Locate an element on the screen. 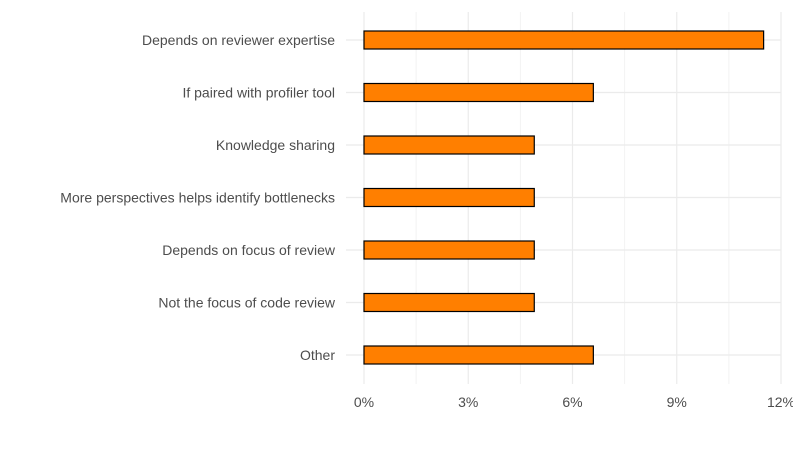 This screenshot has height=449, width=793. x-tick-label: 3% is located at coordinates (468, 402).